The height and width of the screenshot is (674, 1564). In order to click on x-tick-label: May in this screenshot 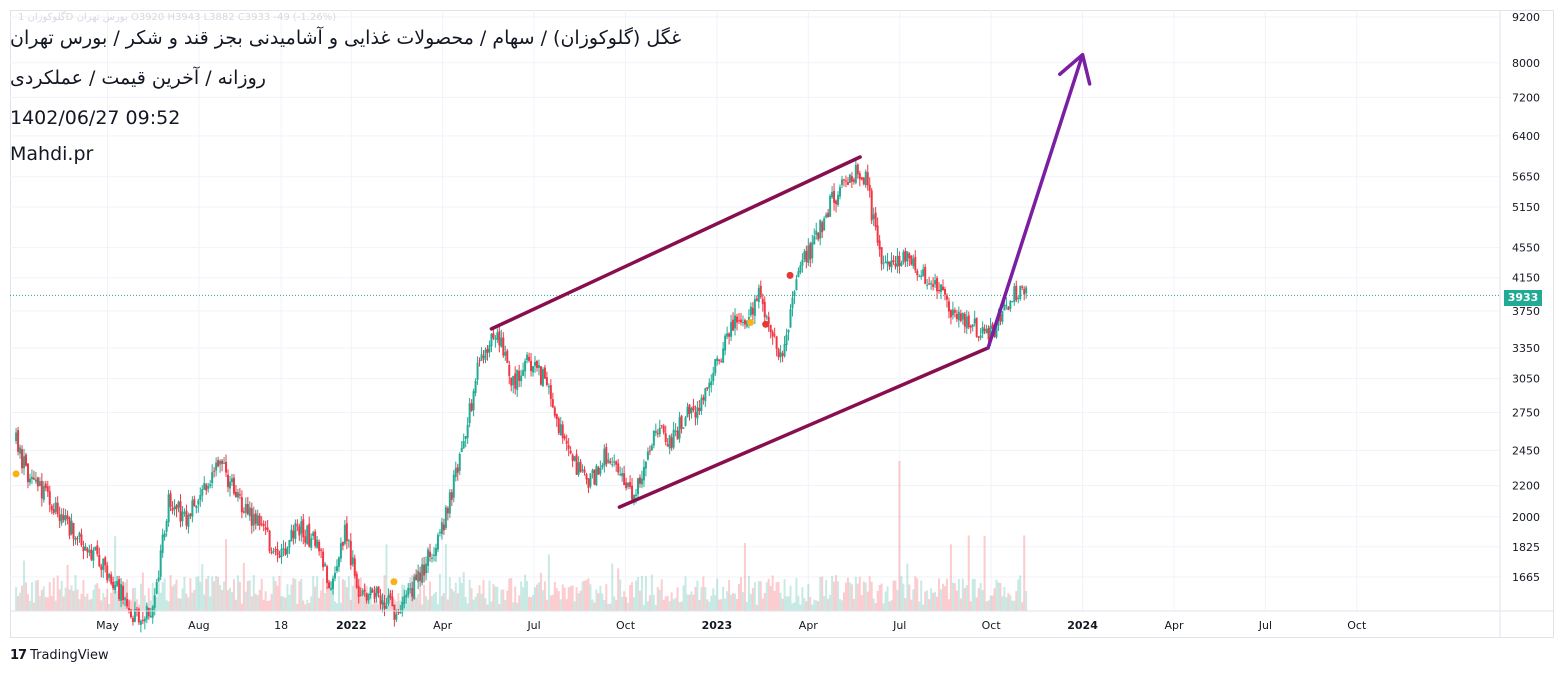, I will do `click(107, 625)`.